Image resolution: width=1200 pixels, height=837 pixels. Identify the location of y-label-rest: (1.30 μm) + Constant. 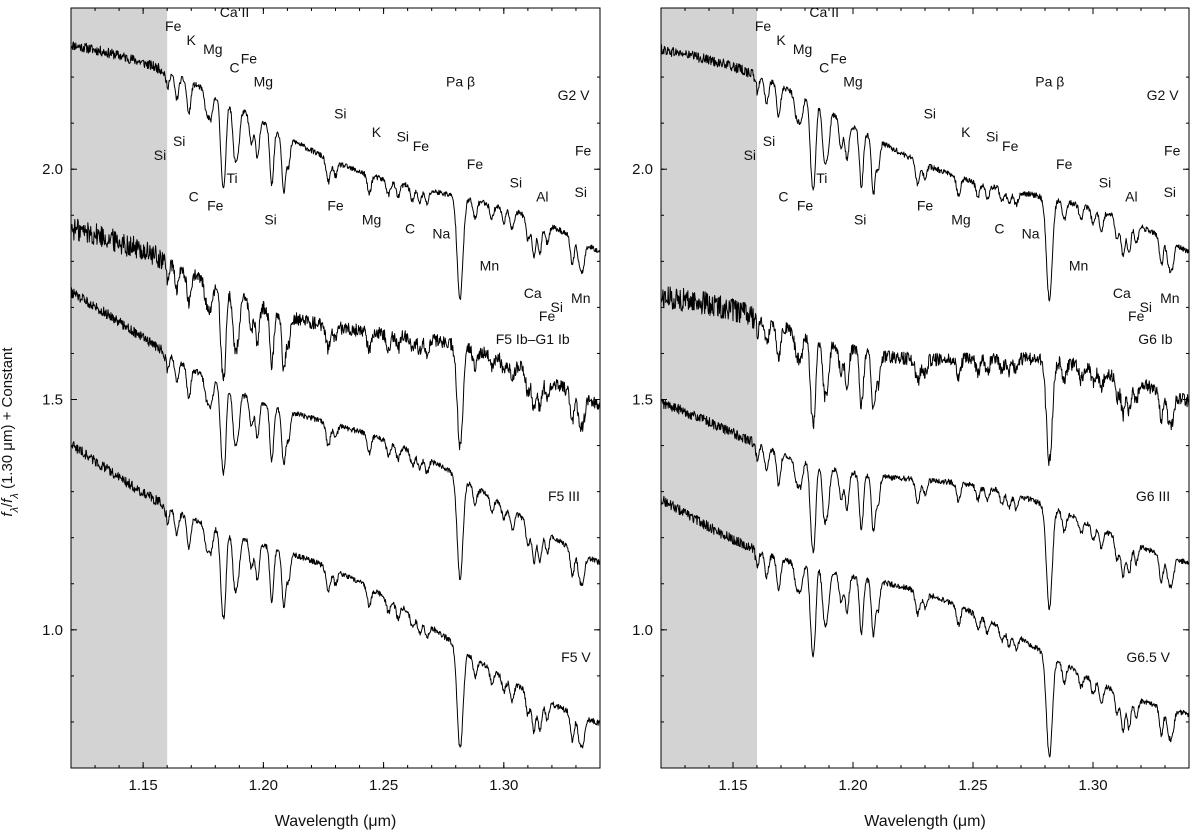
(8, 420).